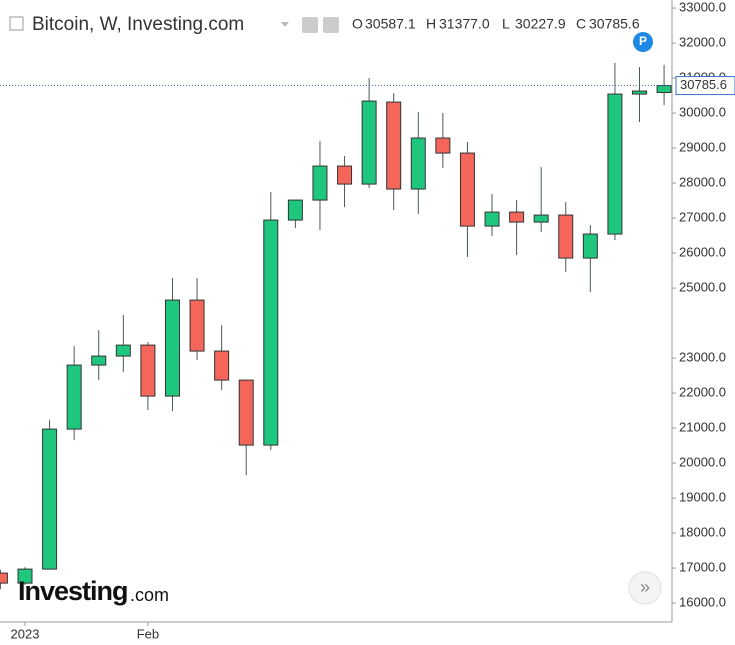 This screenshot has width=735, height=645. I want to click on y-tick-label: 23000.0, so click(702, 357).